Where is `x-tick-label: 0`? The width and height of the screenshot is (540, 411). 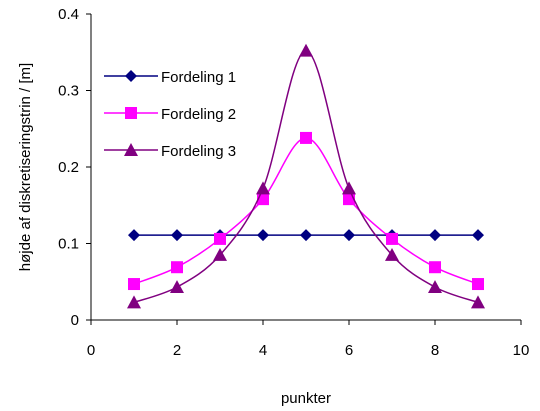 x-tick-label: 0 is located at coordinates (91, 350).